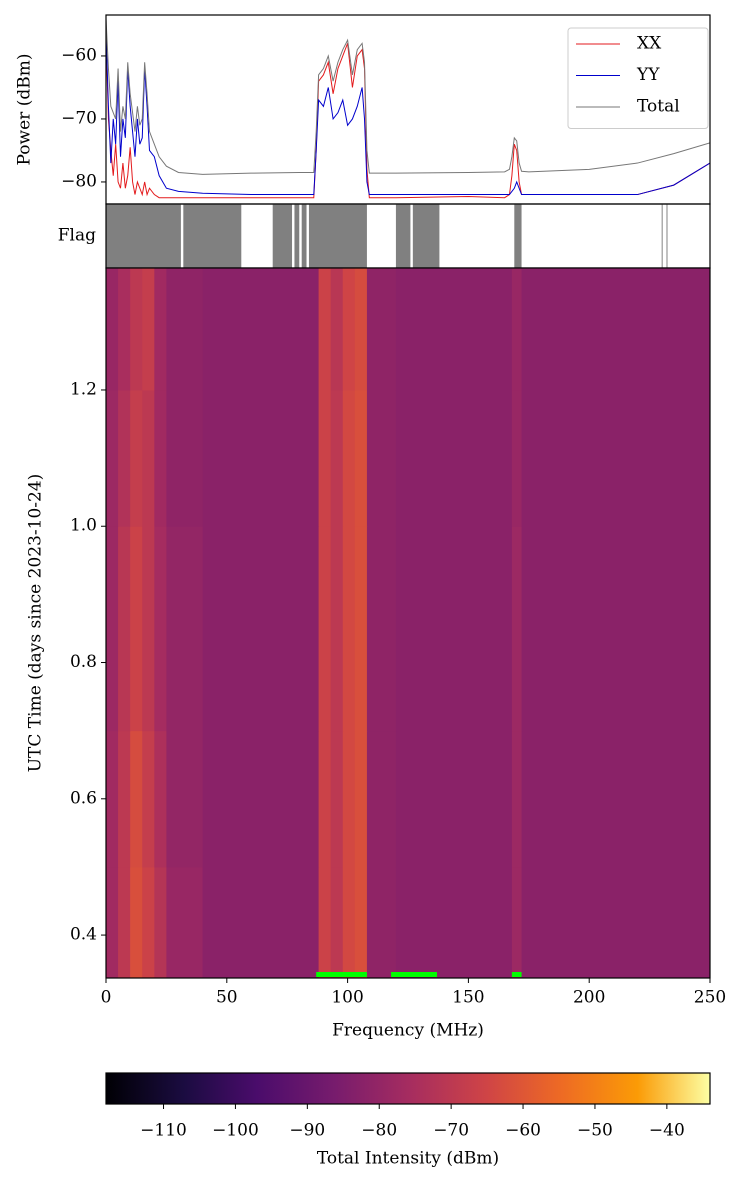 This screenshot has height=1186, width=747. Describe the element at coordinates (307, 1131) in the screenshot. I see `colorbar-tick-label: −90` at that location.